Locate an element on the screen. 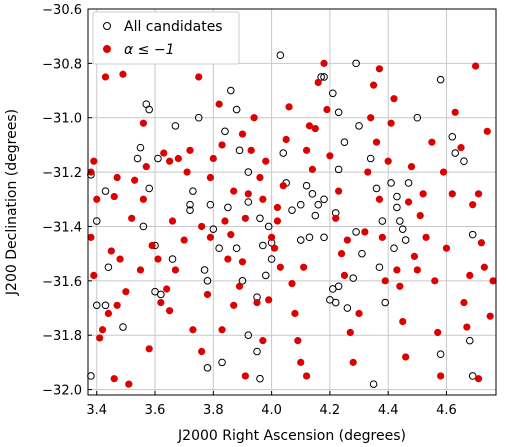 The image size is (506, 447). x-tick-label: 3.6 is located at coordinates (155, 410).